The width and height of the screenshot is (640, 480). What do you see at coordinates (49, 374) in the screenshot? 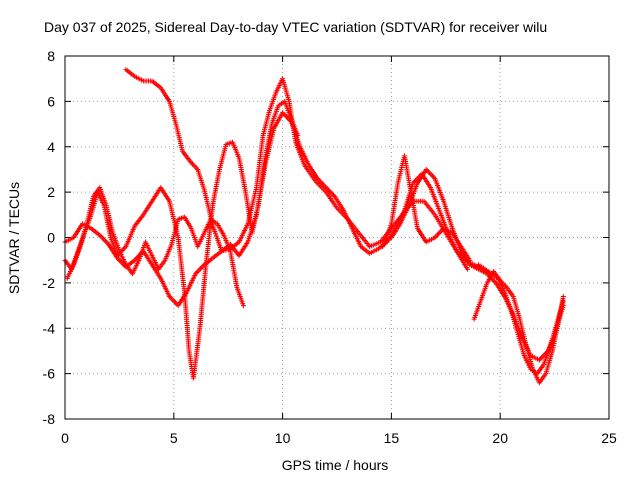
I see `y-tick-label: -6` at bounding box center [49, 374].